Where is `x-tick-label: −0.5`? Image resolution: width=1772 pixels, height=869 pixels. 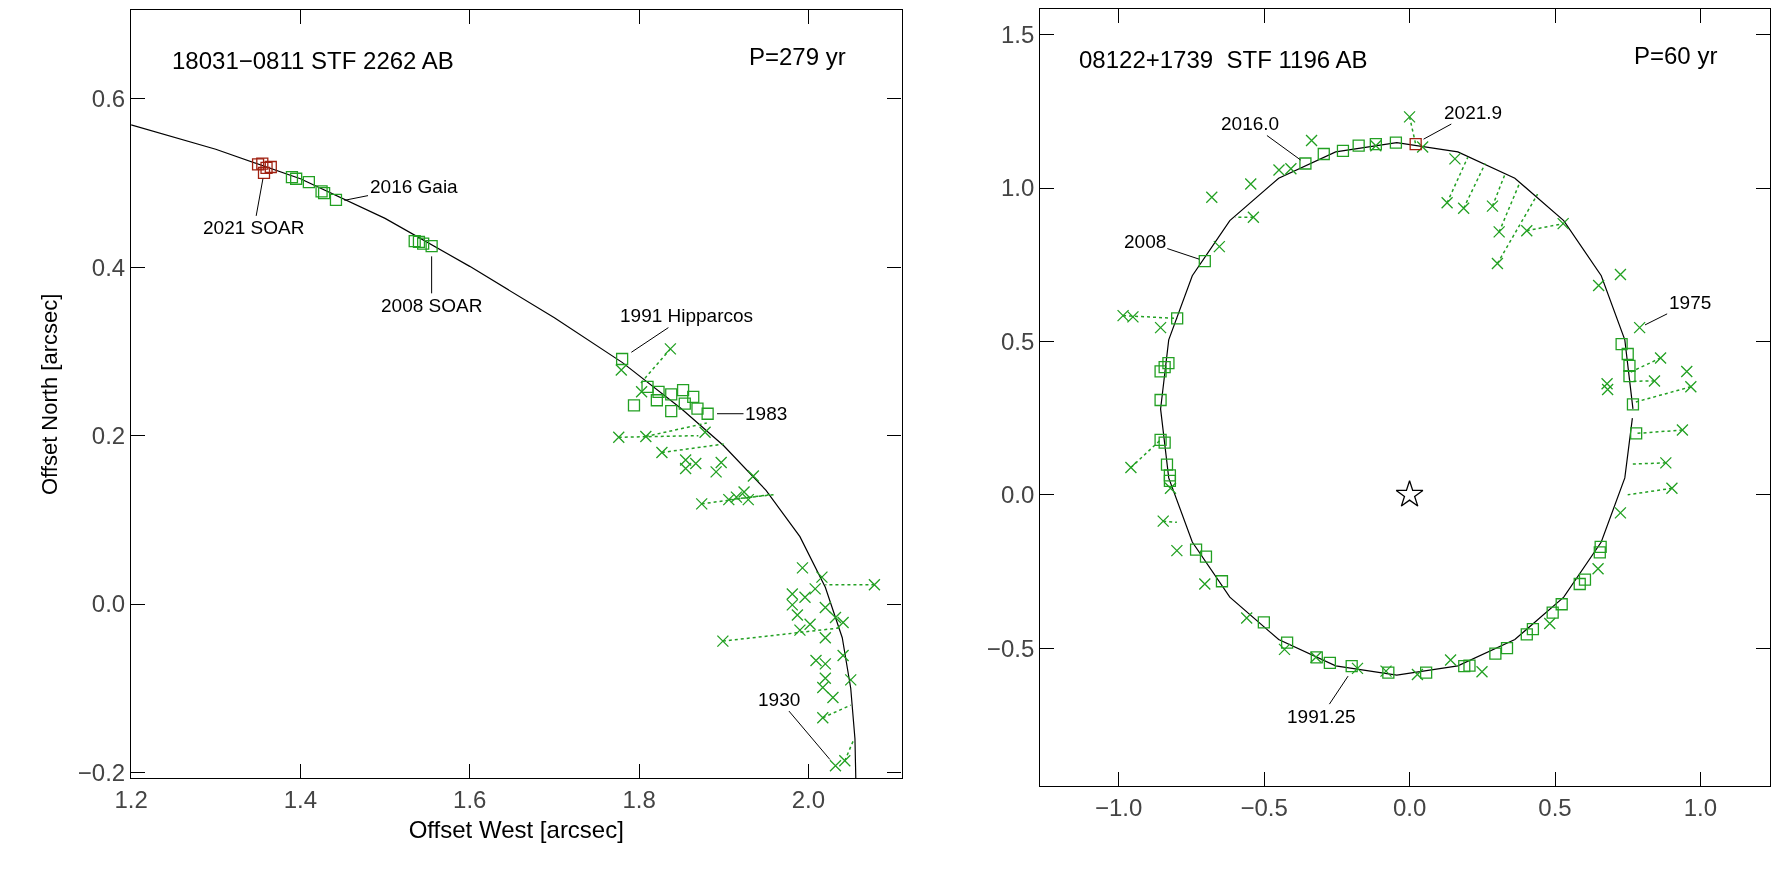
x-tick-label: −0.5 is located at coordinates (1264, 808).